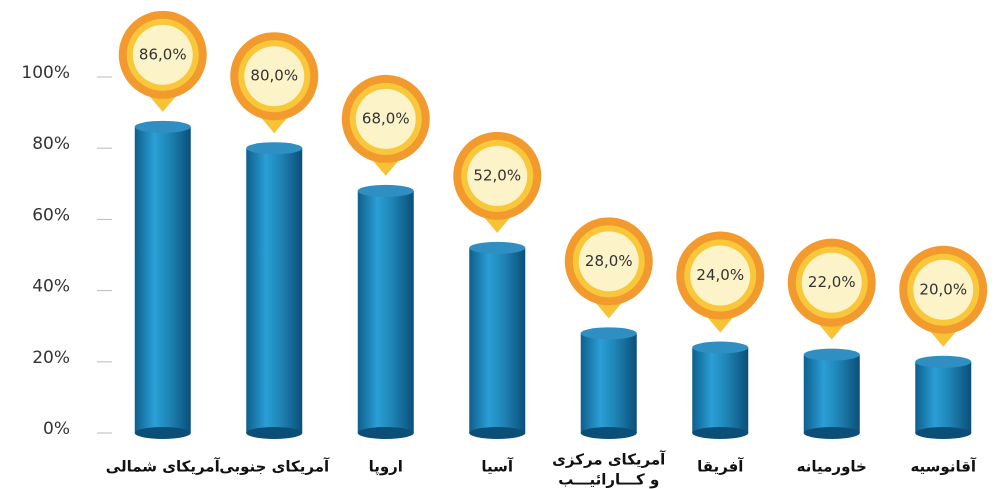 This screenshot has width=1003, height=489. What do you see at coordinates (497, 467) in the screenshot?
I see `x-tick-label: آسیا` at bounding box center [497, 467].